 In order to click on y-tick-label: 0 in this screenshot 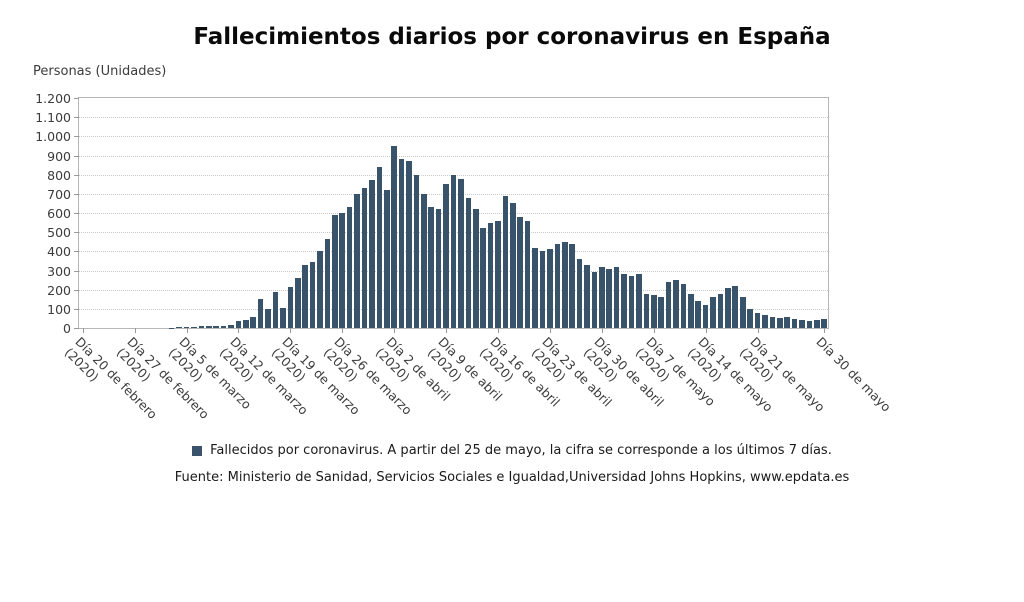, I will do `click(67, 328)`.